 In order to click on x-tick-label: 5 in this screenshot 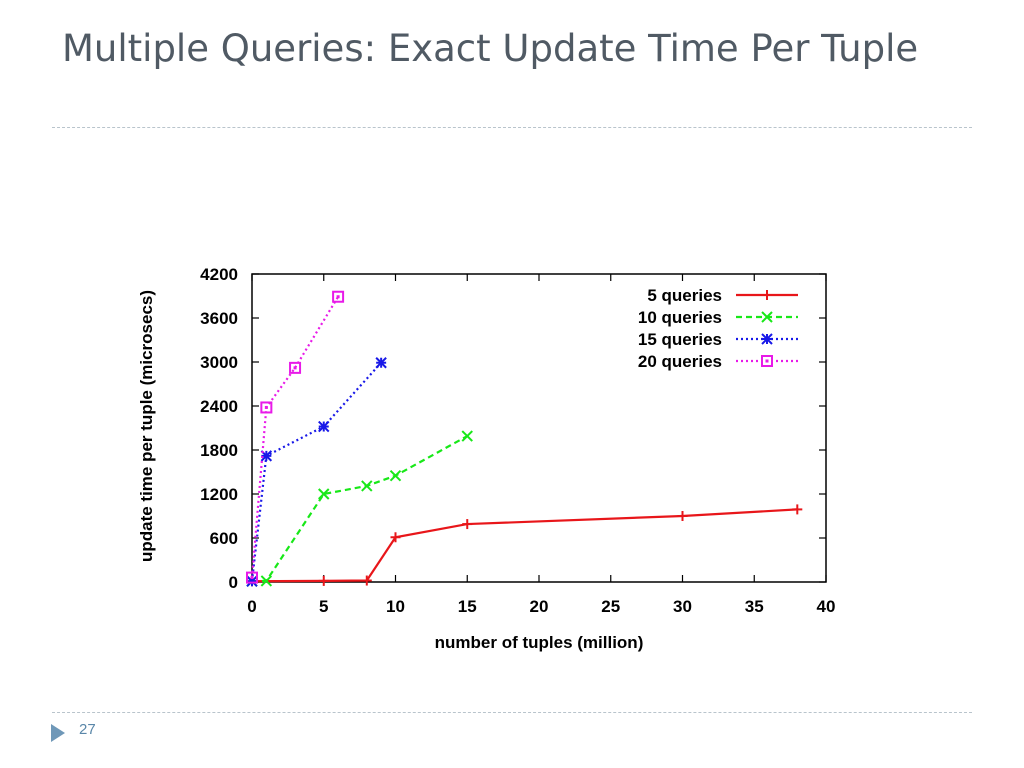, I will do `click(323, 606)`.